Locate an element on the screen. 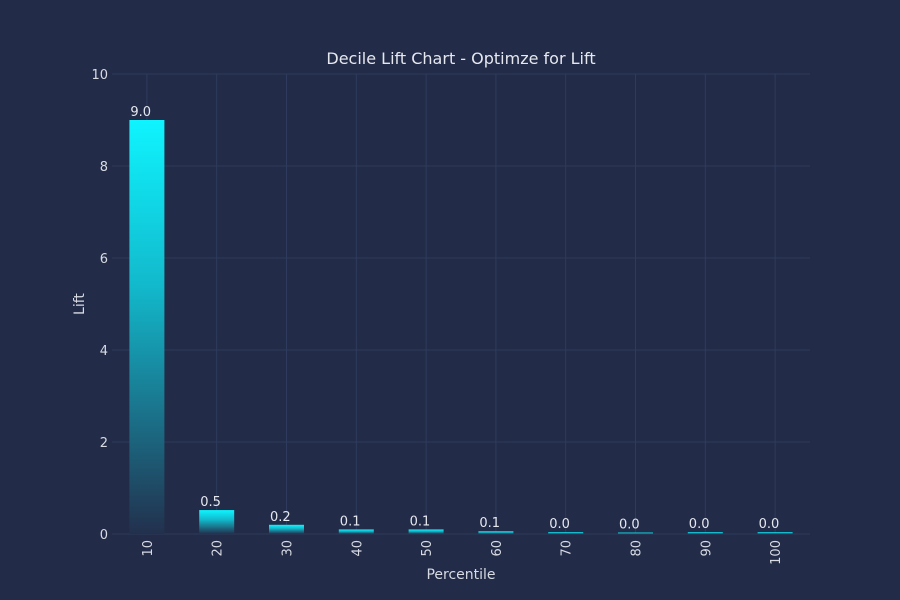 The width and height of the screenshot is (900, 600). x-axis-label: Percentile is located at coordinates (460, 575).